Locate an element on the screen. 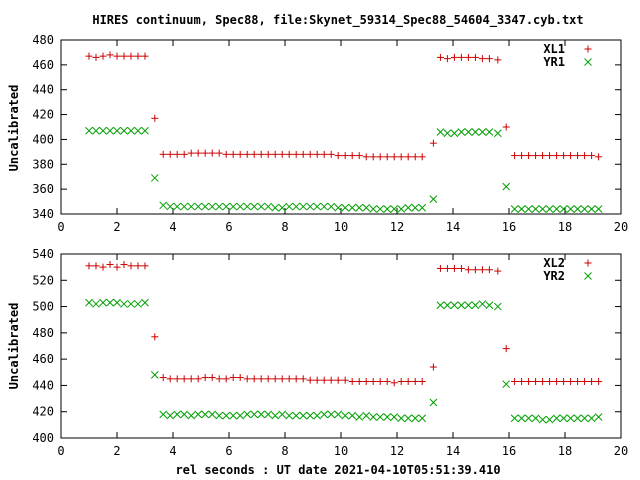  x-tick-label: 14 is located at coordinates (453, 451).